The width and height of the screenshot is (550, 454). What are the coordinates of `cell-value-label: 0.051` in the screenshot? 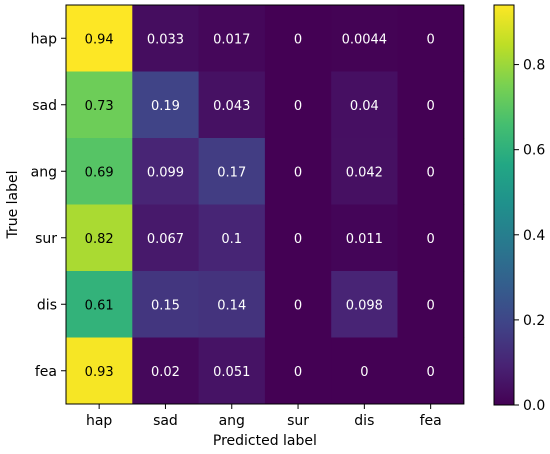 It's located at (231, 372).